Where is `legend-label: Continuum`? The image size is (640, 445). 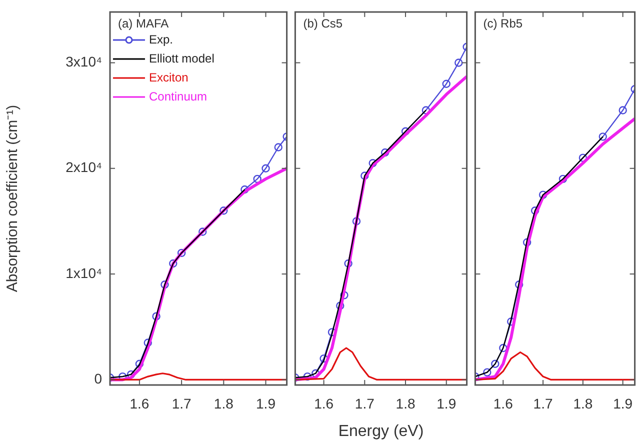
legend-label: Continuum is located at coordinates (178, 96).